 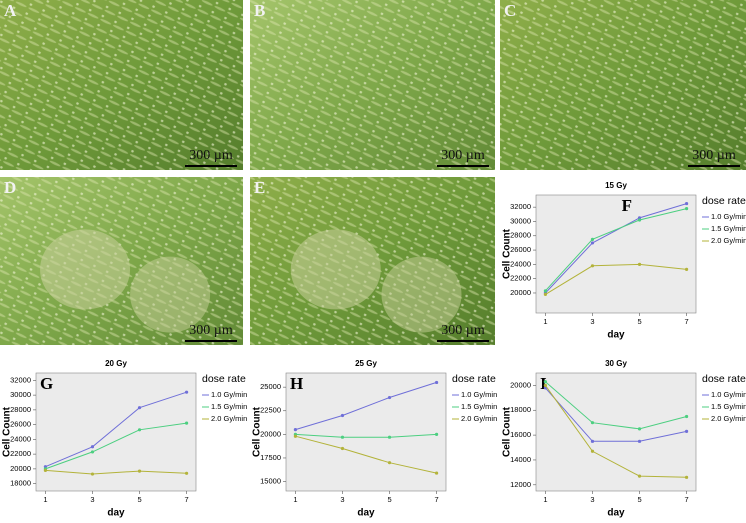 What do you see at coordinates (270, 433) in the screenshot?
I see `y-tick-label: 20000` at bounding box center [270, 433].